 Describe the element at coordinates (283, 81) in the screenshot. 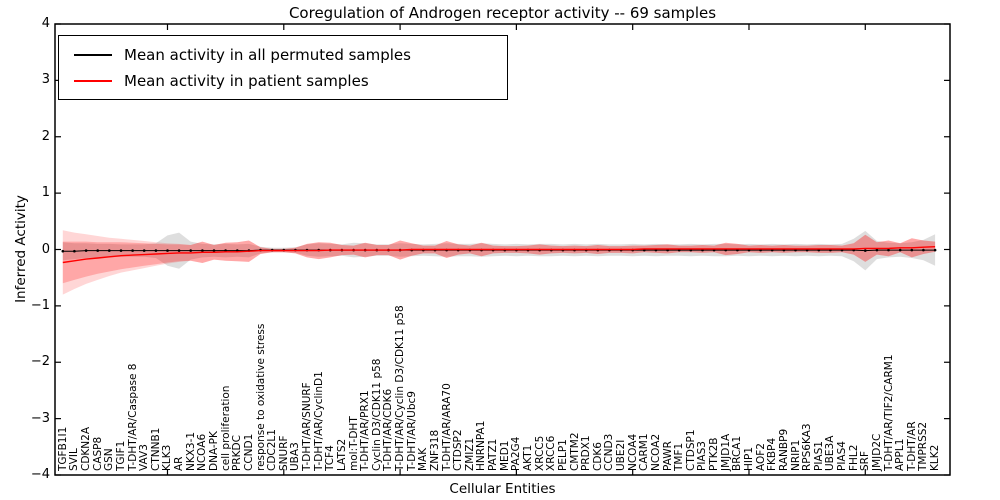

I see `legend-item-patient: Mean activity in patient samples` at that location.